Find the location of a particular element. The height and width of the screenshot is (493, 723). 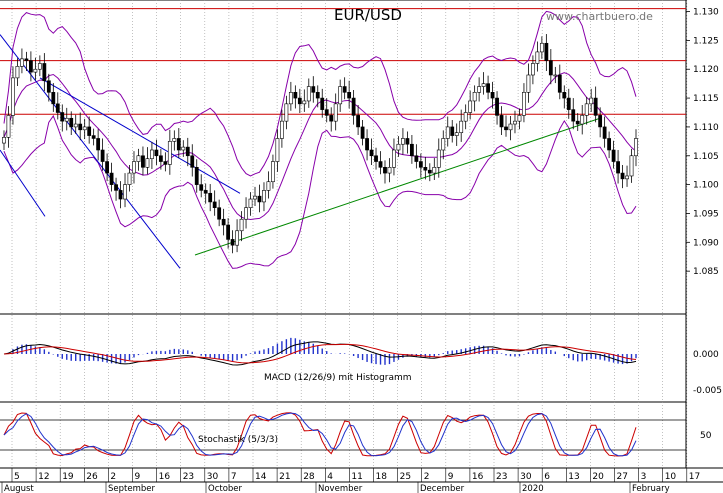

x-tick-label: 28 is located at coordinates (309, 477).